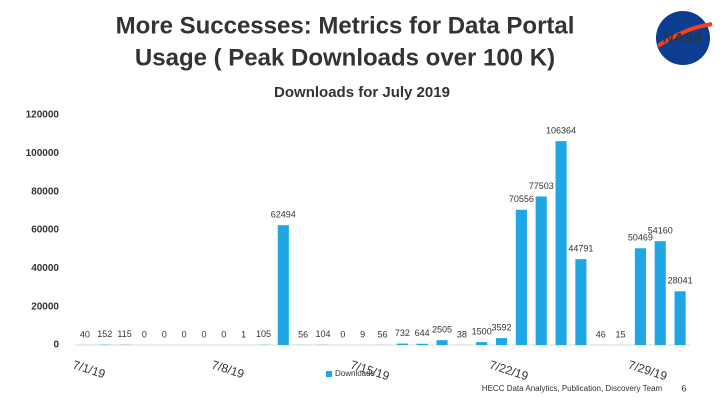  What do you see at coordinates (502, 327) in the screenshot?
I see `value-label: 3592` at bounding box center [502, 327].